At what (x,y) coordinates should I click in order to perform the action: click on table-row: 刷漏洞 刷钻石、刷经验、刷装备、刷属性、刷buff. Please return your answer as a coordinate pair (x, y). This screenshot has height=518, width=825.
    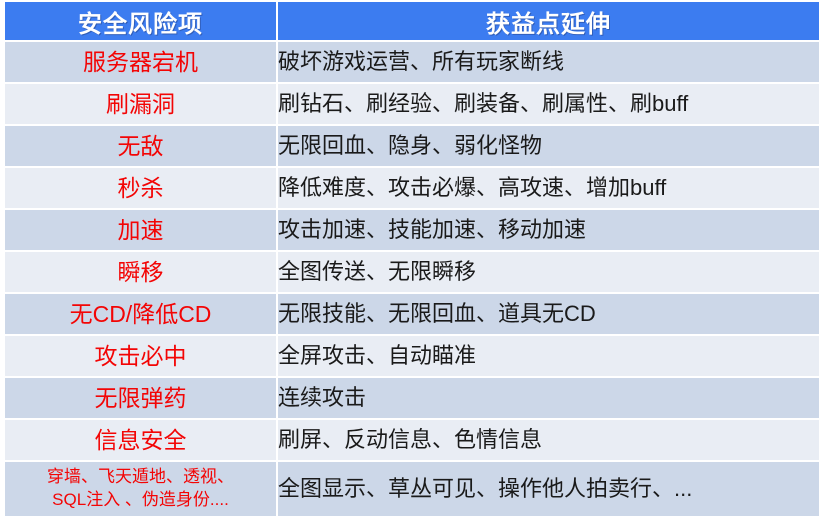
    Looking at the image, I should click on (412, 104).